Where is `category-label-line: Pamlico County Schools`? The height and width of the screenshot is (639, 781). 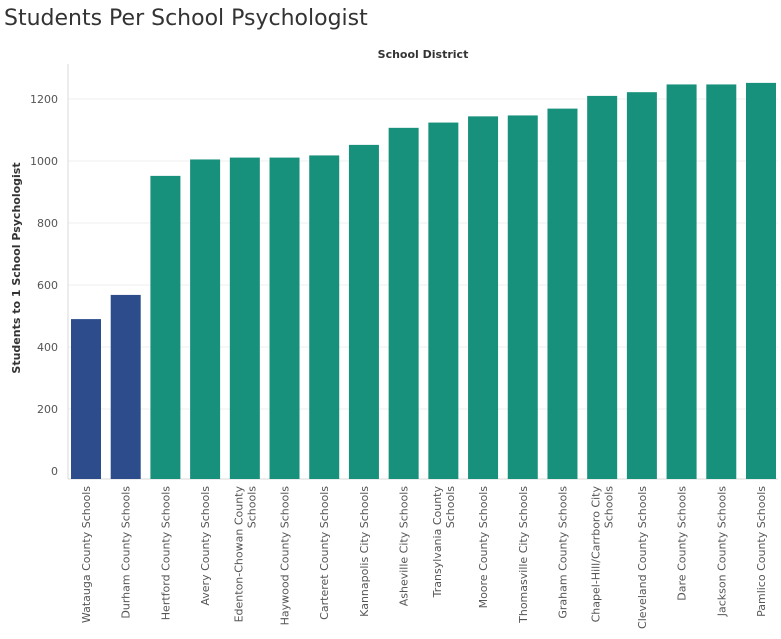
category-label-line: Pamlico County Schools is located at coordinates (761, 551).